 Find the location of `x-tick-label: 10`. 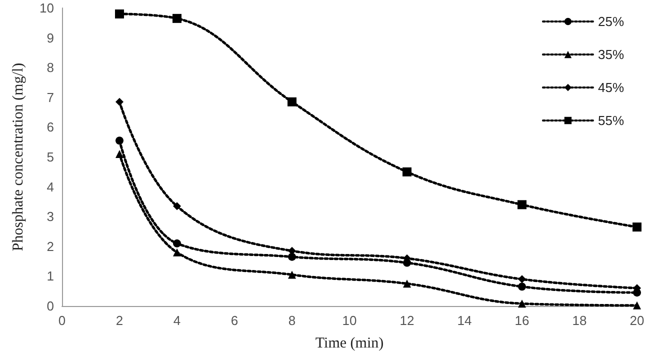

x-tick-label: 10 is located at coordinates (349, 320).